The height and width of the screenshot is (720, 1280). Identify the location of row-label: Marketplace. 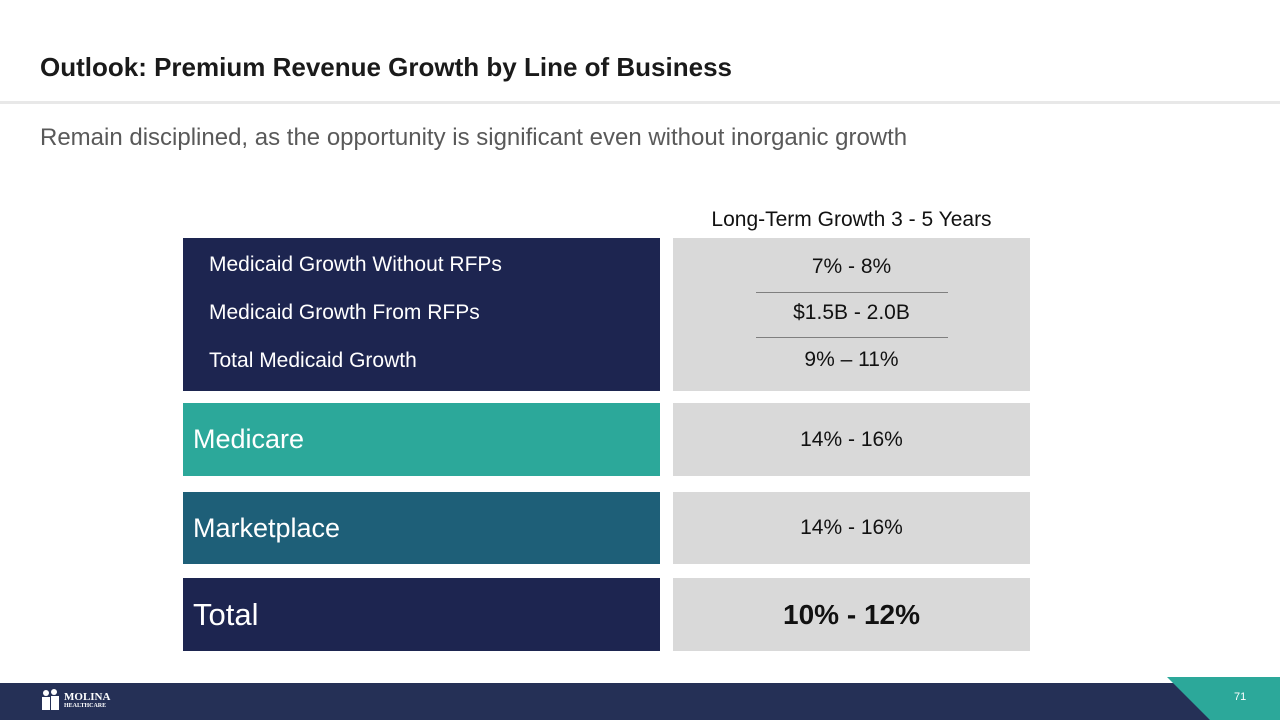
(421, 528).